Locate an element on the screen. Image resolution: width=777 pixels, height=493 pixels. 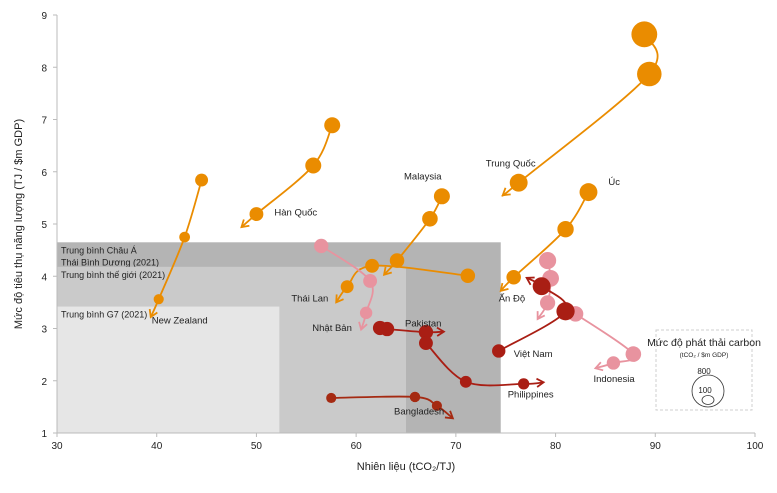
series-nhật-bản: Nhật Bản is located at coordinates (345, 286).